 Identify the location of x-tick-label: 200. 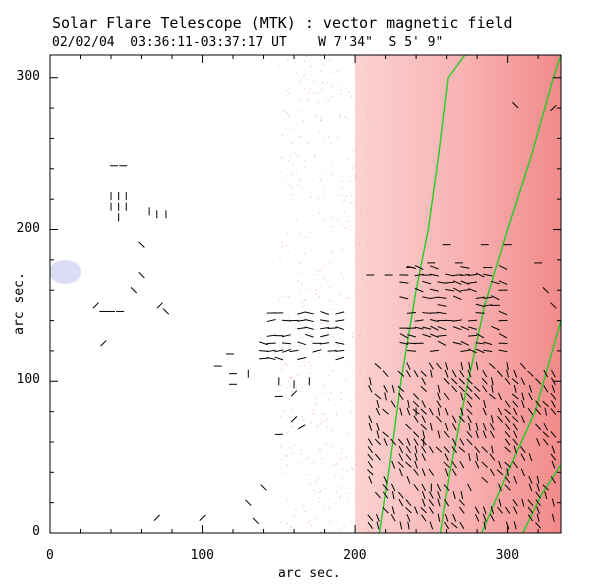
(355, 555).